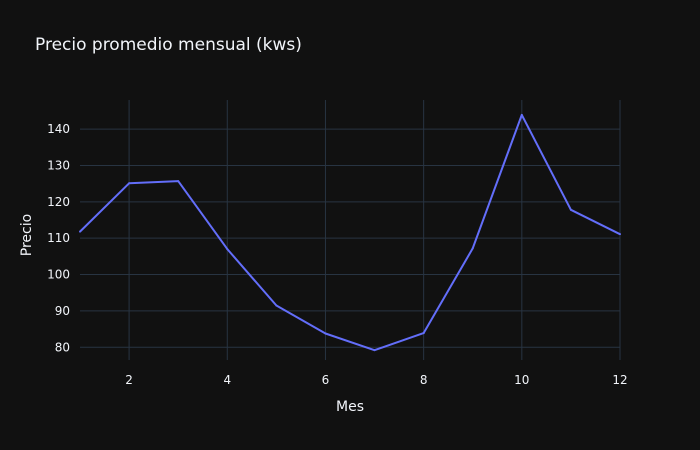  I want to click on y-axis-ticks: 80 90 100 110 120 130 140, so click(58, 238).